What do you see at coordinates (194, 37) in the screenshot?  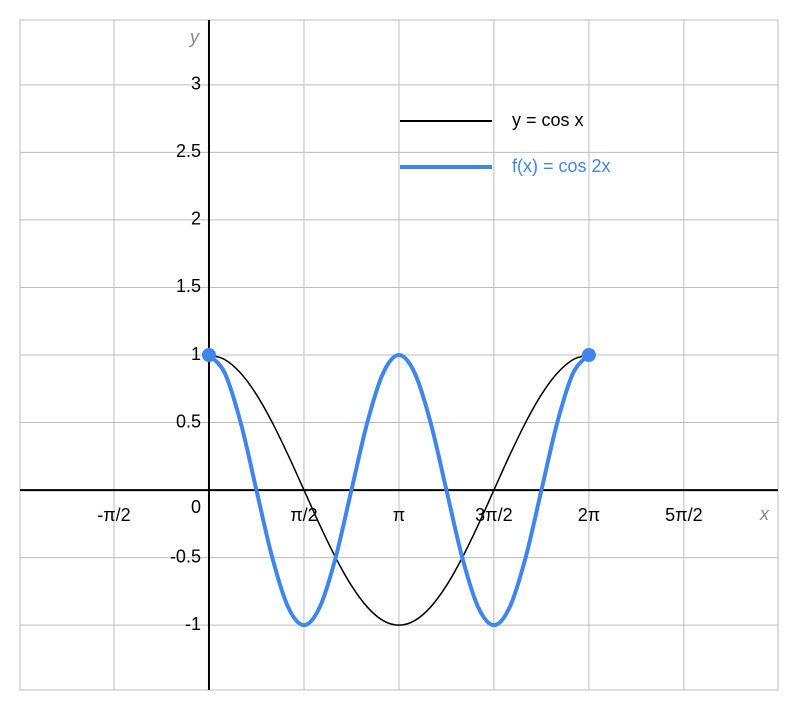 I see `y-axis-label: y` at bounding box center [194, 37].